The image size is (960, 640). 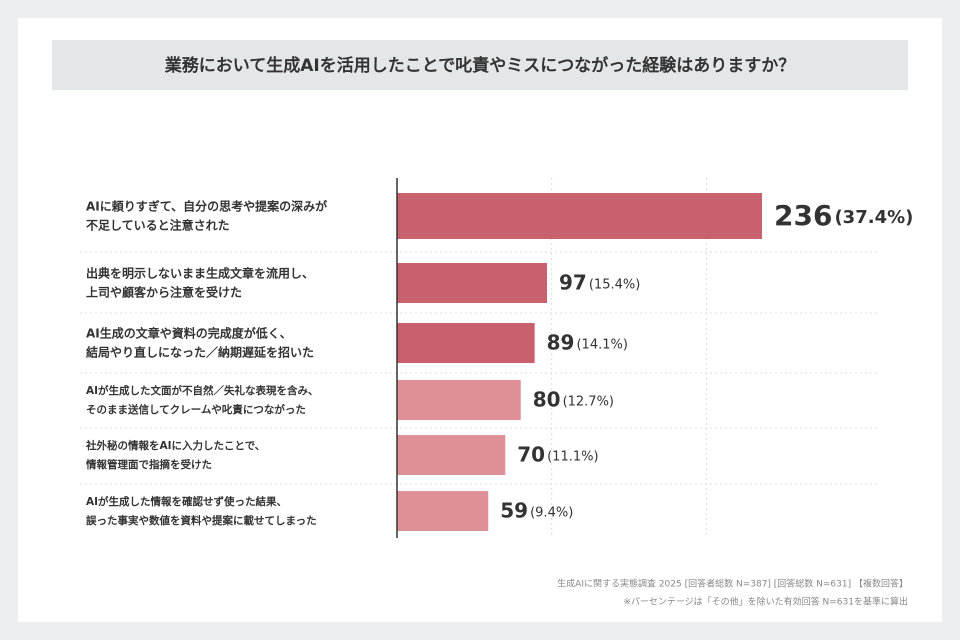 What do you see at coordinates (164, 292) in the screenshot?
I see `category-label: 上司や顧客から注意を受けた` at bounding box center [164, 292].